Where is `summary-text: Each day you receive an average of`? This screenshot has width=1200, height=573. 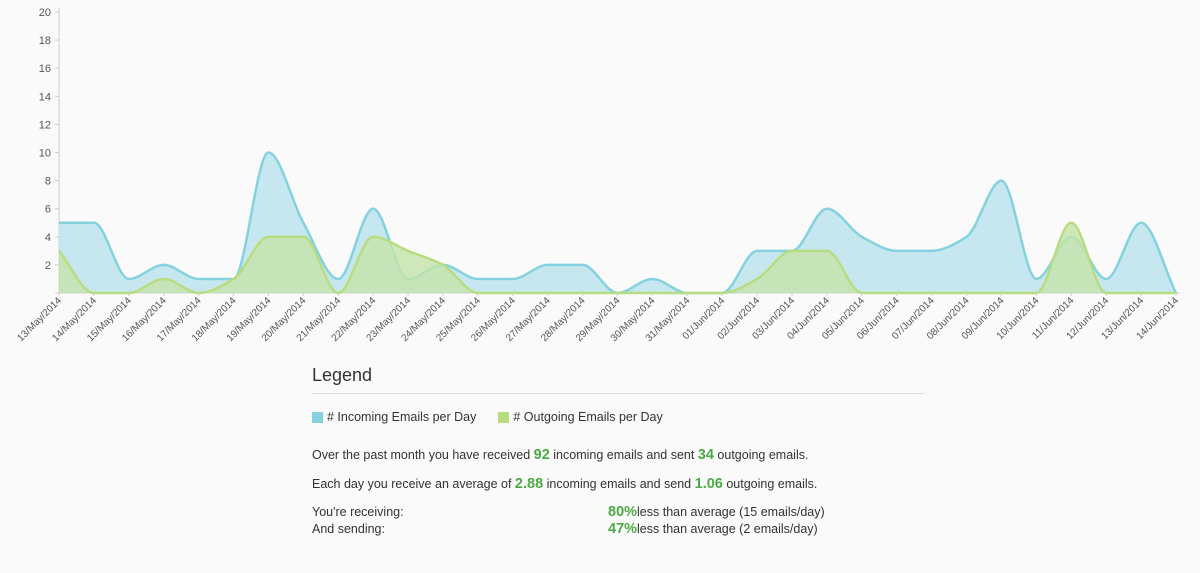
summary-text: Each day you receive an average of is located at coordinates (413, 483).